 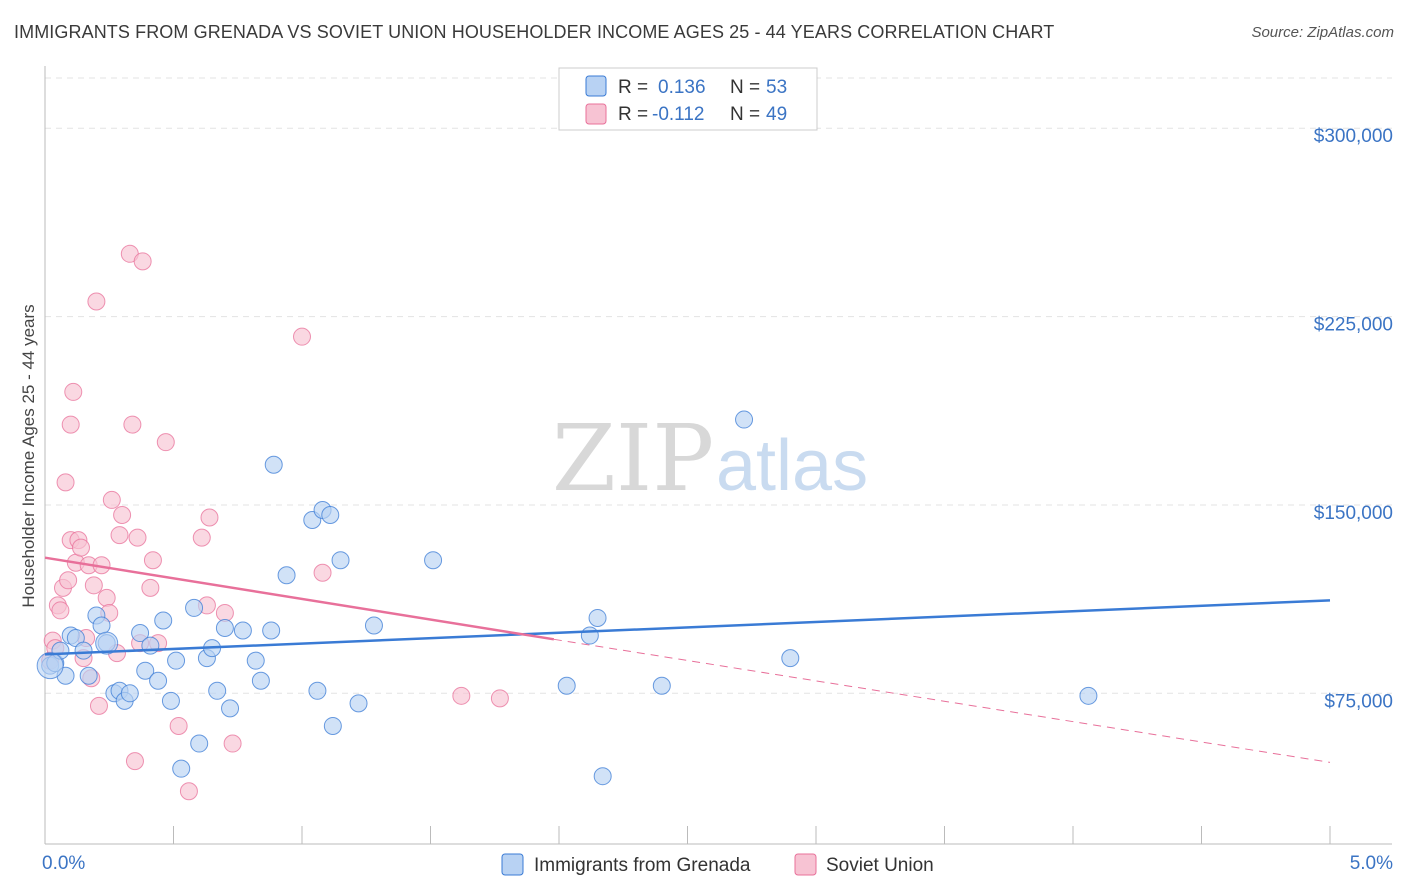 I want to click on y-tick-labels: $75,000 $150,000 $225,000 $300,000, so click(x=1353, y=419).